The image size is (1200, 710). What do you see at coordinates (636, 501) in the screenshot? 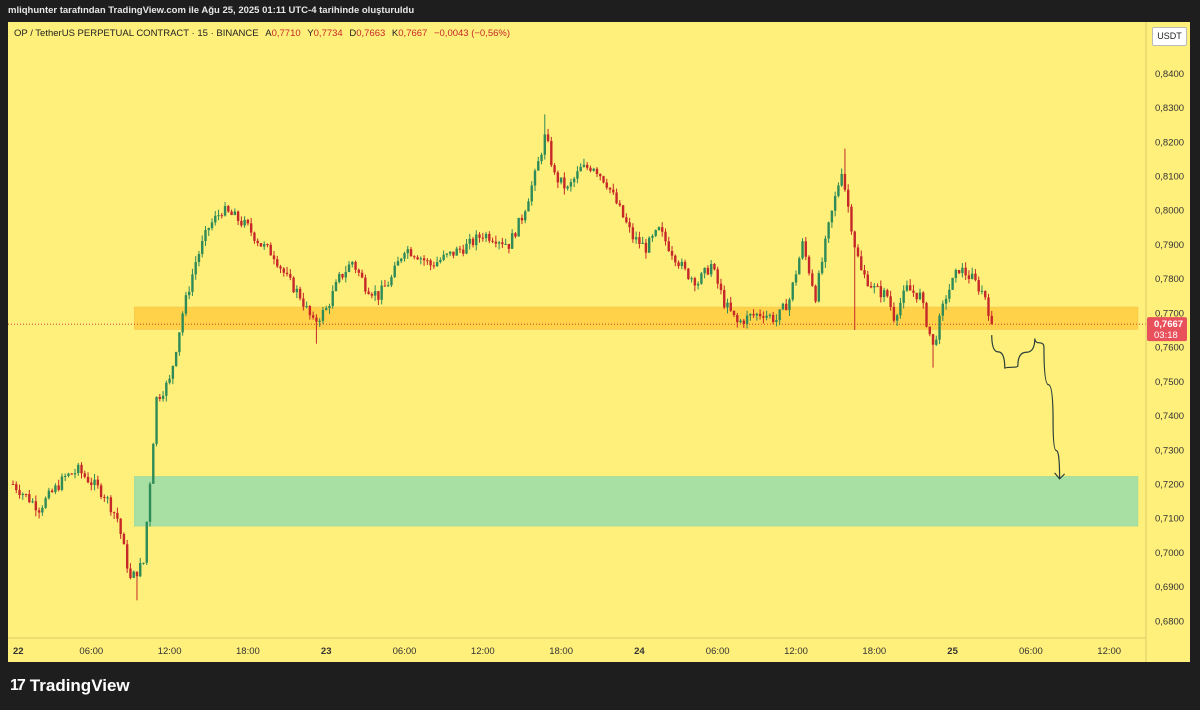
I see `target-zone` at bounding box center [636, 501].